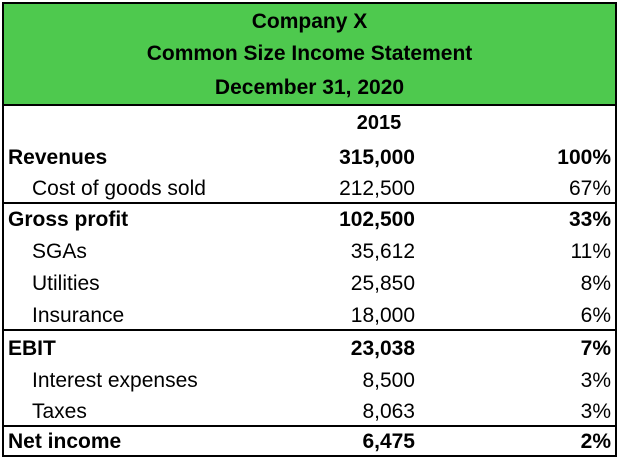 The height and width of the screenshot is (460, 620). What do you see at coordinates (377, 188) in the screenshot?
I see `row-amount: 212,500` at bounding box center [377, 188].